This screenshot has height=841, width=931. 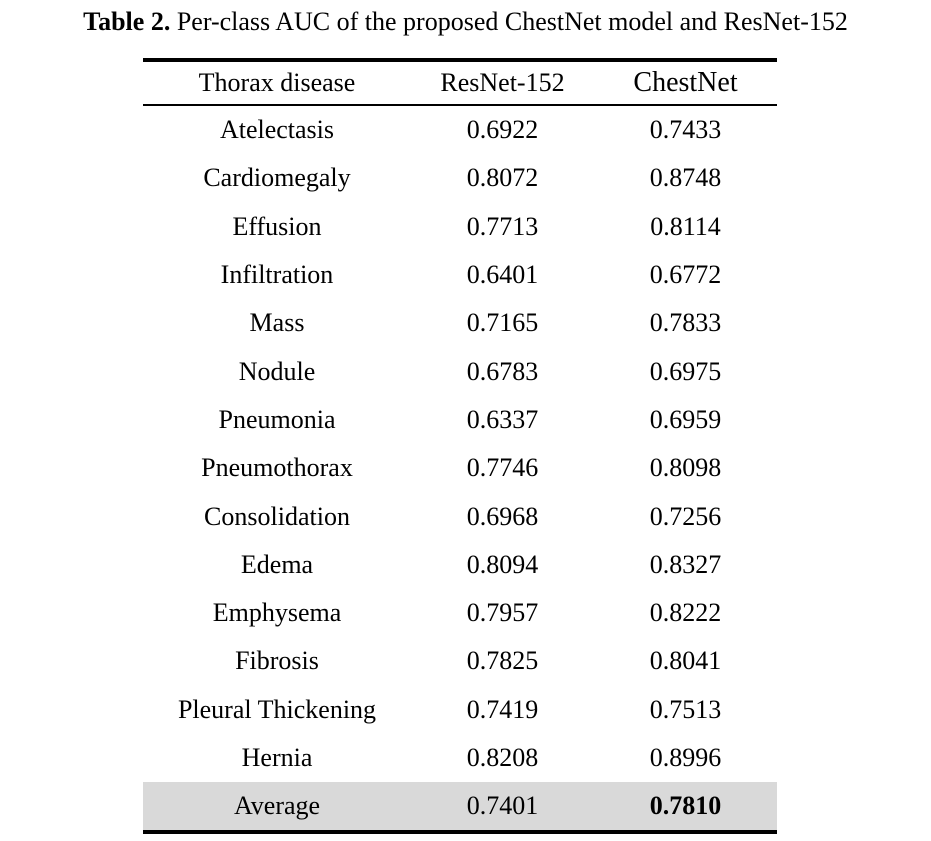 What do you see at coordinates (277, 806) in the screenshot?
I see `average-label: Average` at bounding box center [277, 806].